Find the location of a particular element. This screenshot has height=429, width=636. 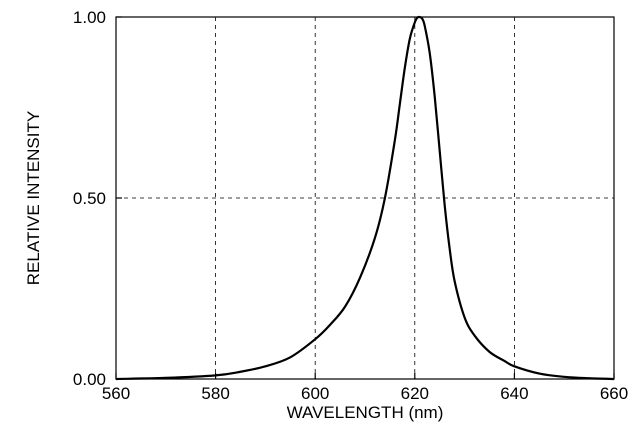

x-tick-label: 600 is located at coordinates (315, 393).